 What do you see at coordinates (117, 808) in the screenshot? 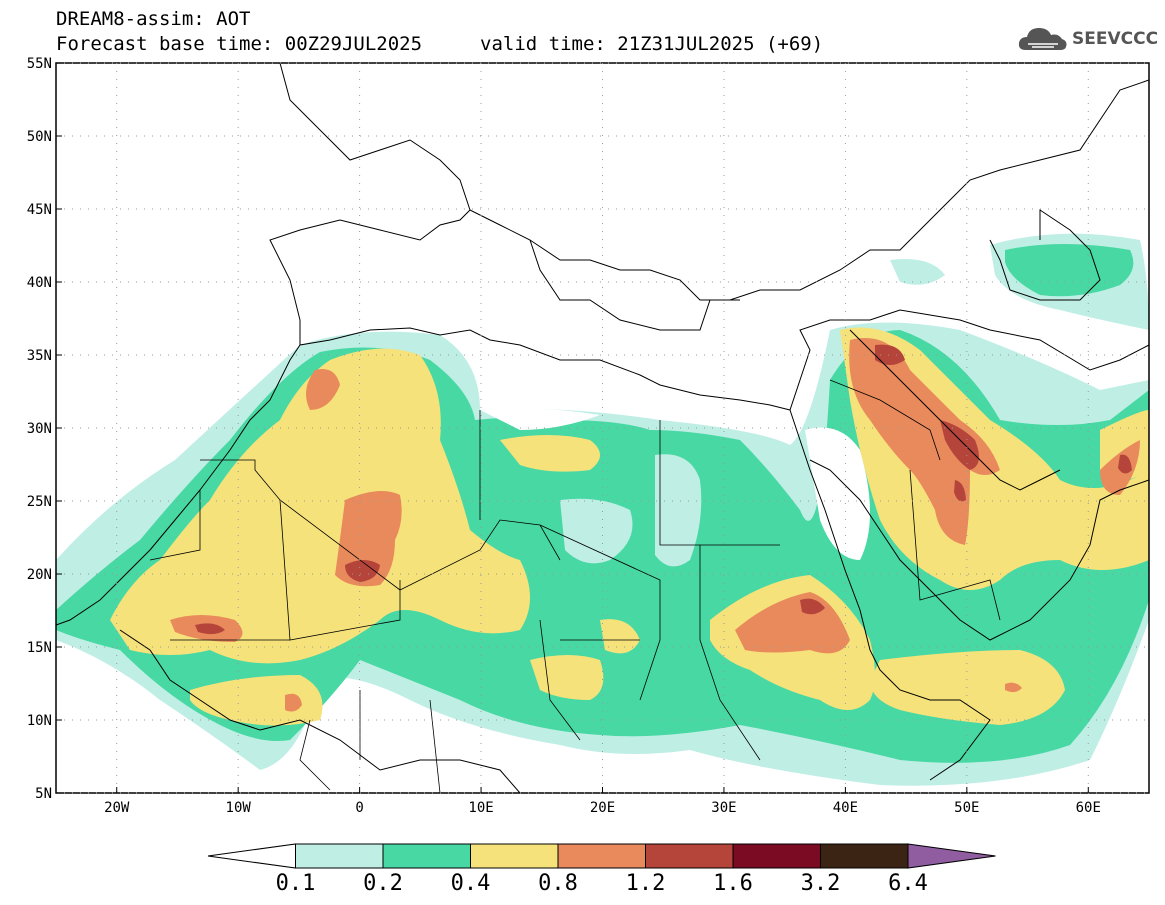
I see `lon-tick-label: 20W` at bounding box center [117, 808].